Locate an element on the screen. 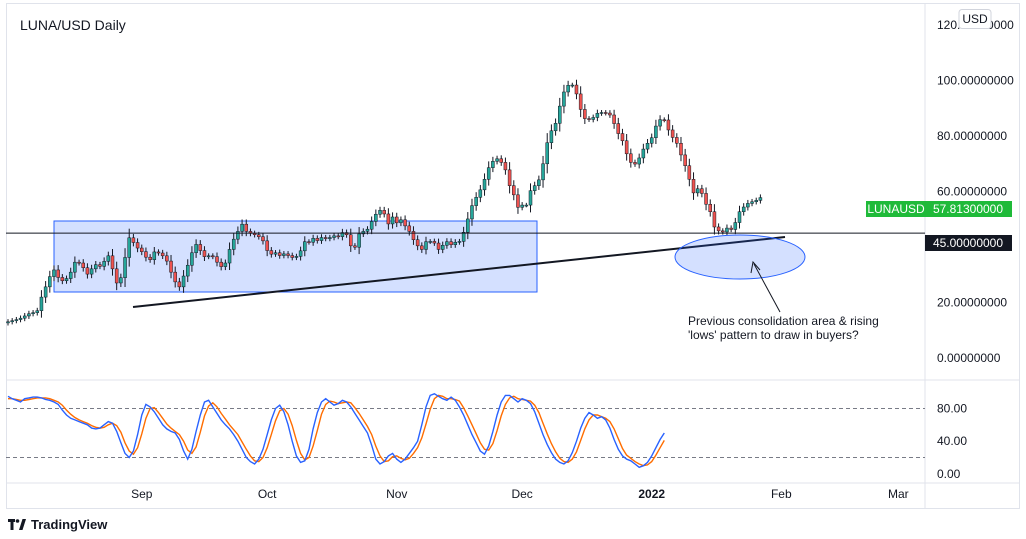 This screenshot has height=539, width=1026. rising-trendline is located at coordinates (459, 272).